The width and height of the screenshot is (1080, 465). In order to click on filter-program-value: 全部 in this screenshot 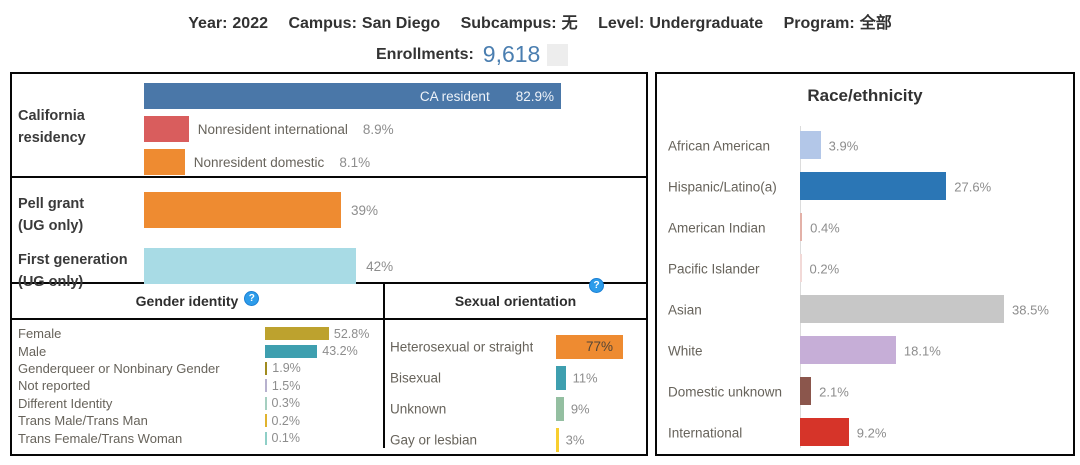, I will do `click(875, 23)`.